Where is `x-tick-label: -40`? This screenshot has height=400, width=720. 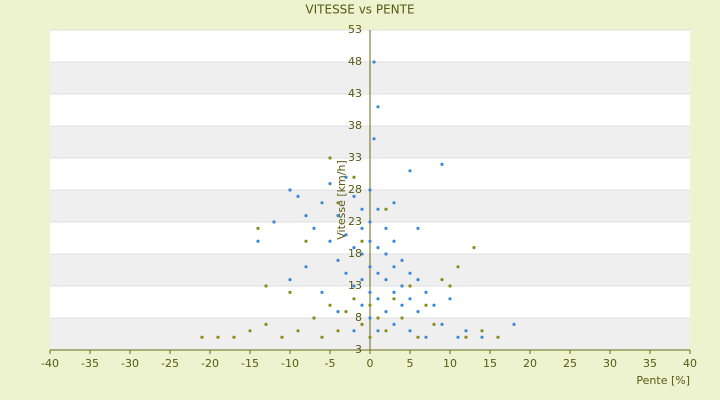
x-tick-label: -40 is located at coordinates (50, 363).